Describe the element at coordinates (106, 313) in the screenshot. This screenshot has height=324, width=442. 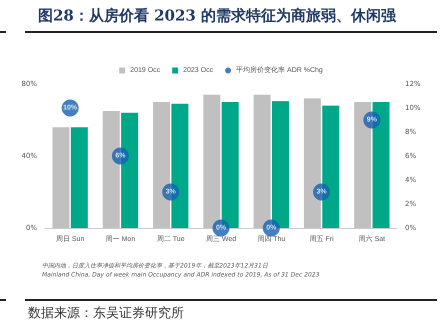
I see `source-note: 数据来源：东吴证券研究所` at that location.